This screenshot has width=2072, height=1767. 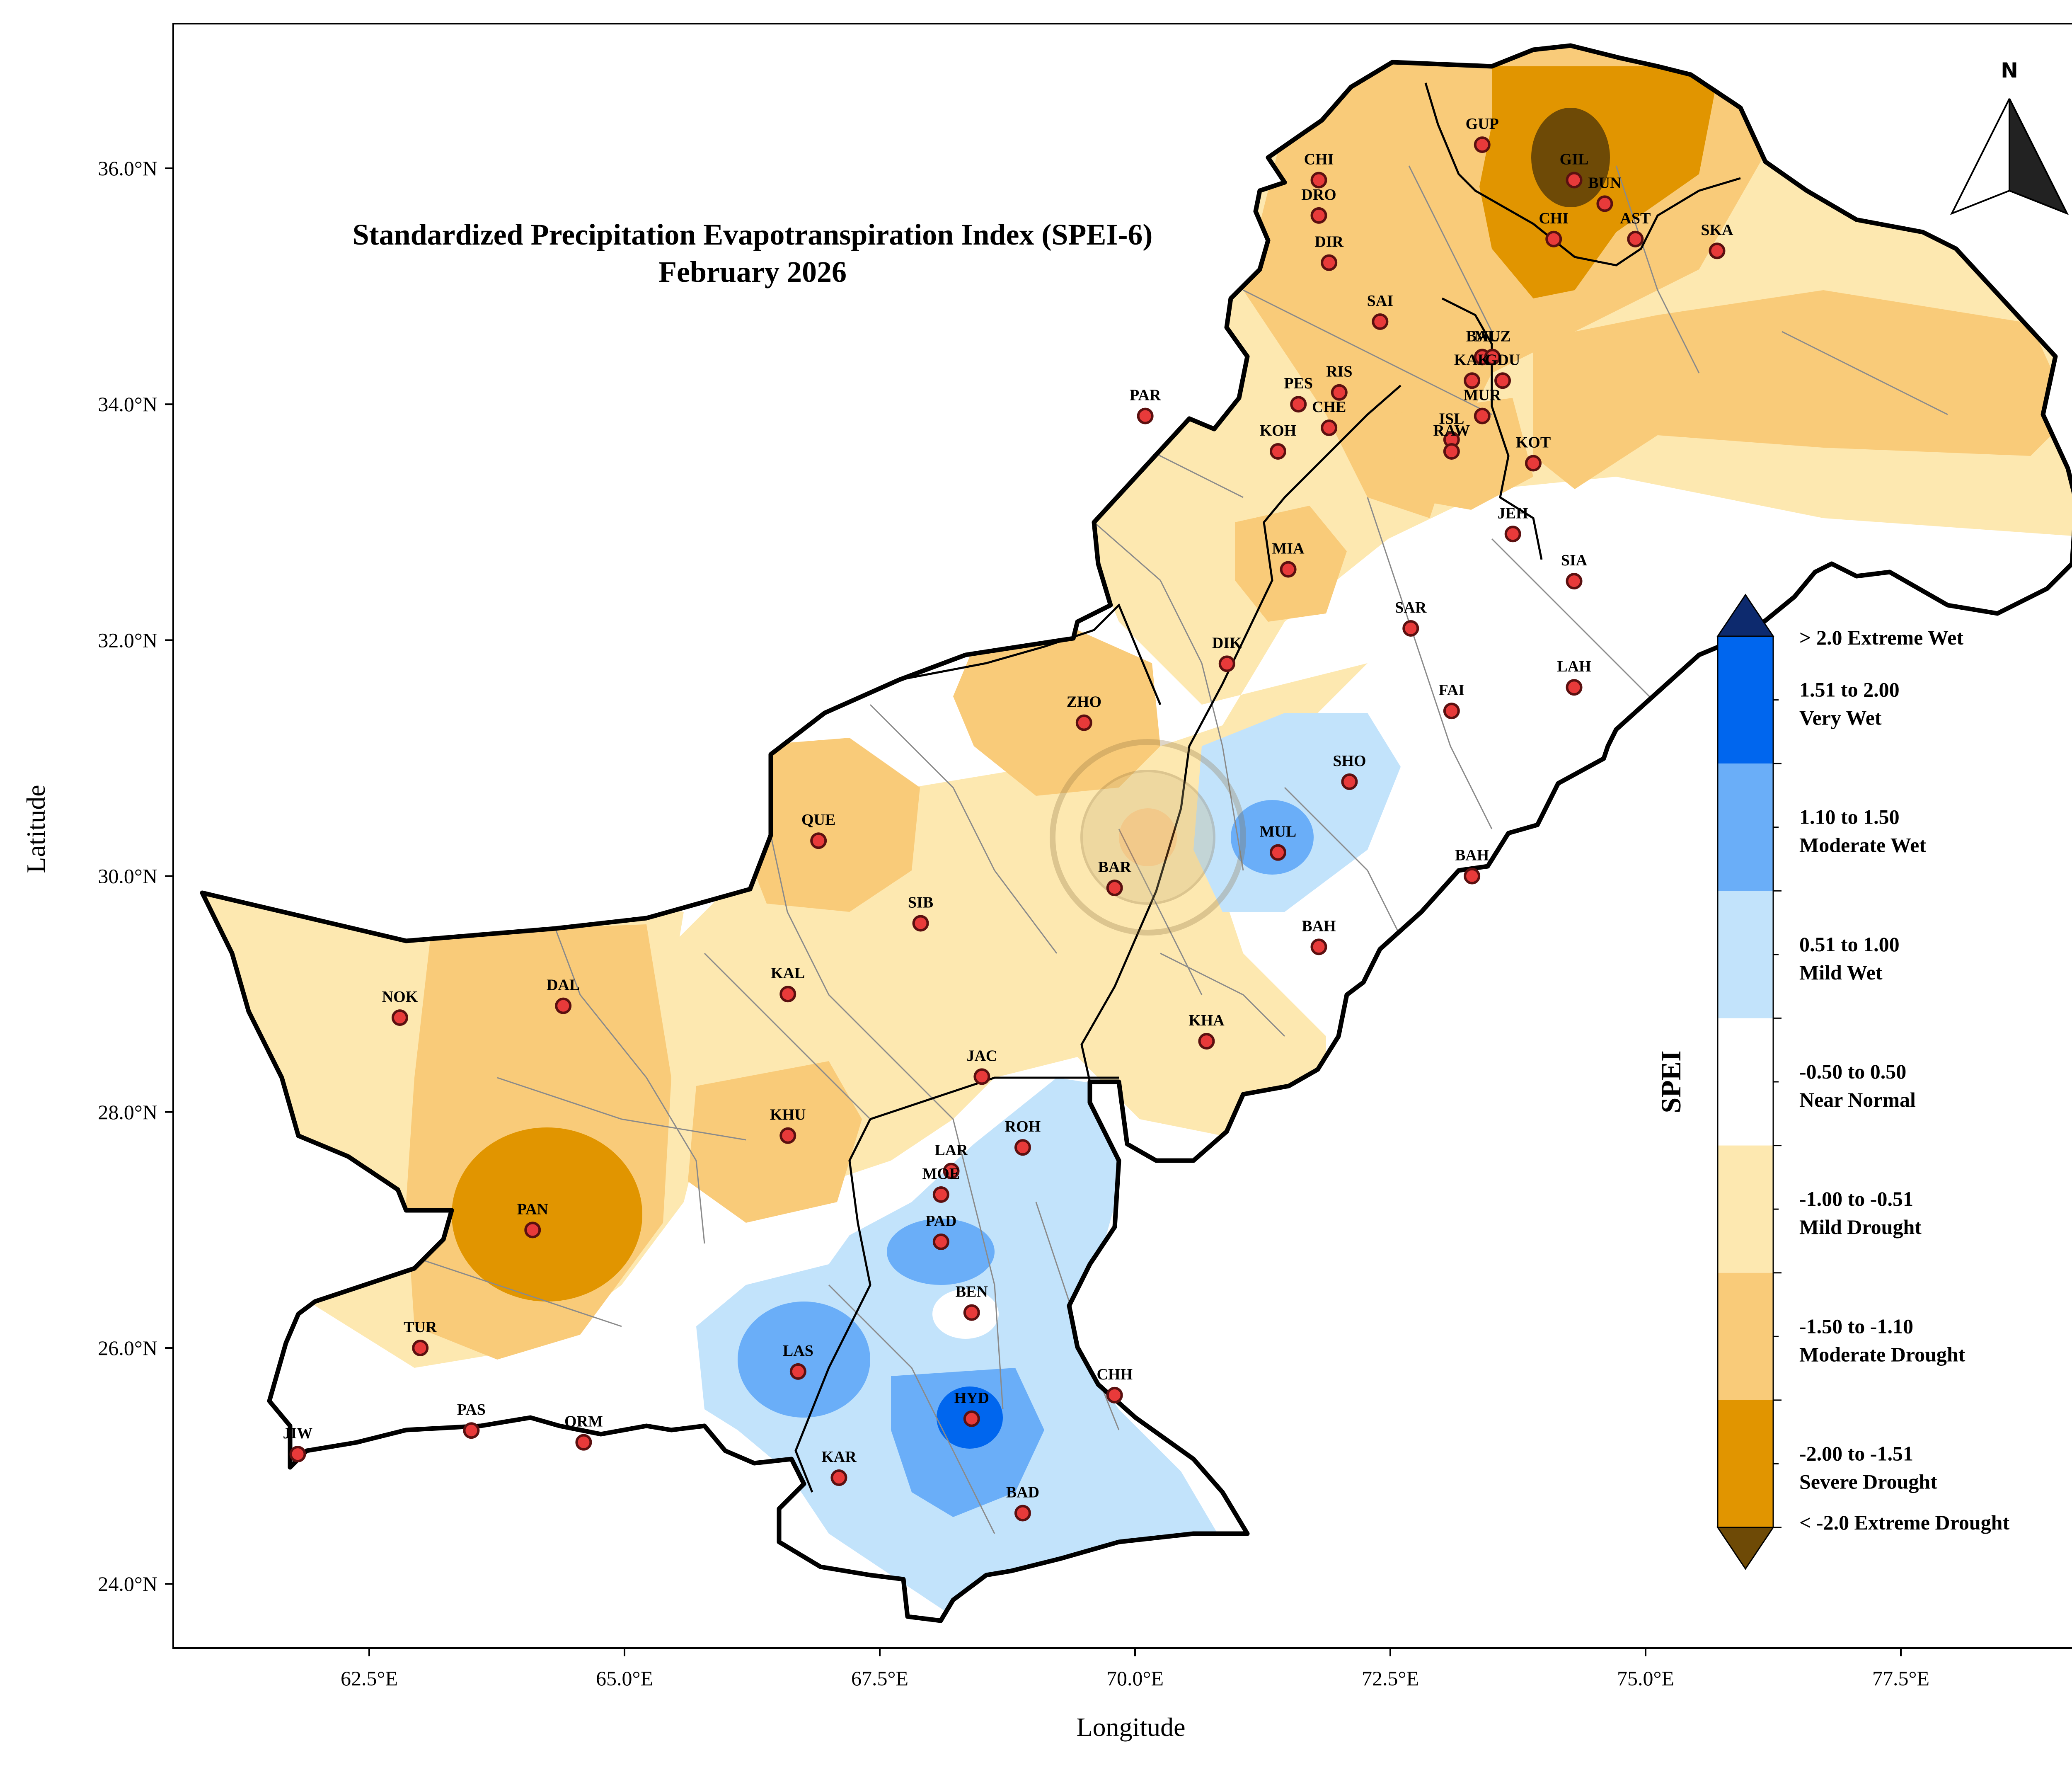 I want to click on station-label: MUZ, so click(x=1492, y=336).